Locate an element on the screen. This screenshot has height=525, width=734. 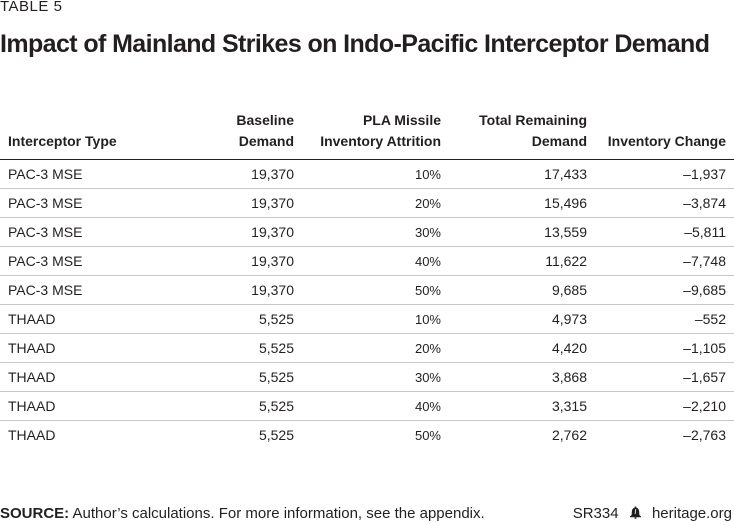
cell-remaining-demand: 13,559 is located at coordinates (514, 232).